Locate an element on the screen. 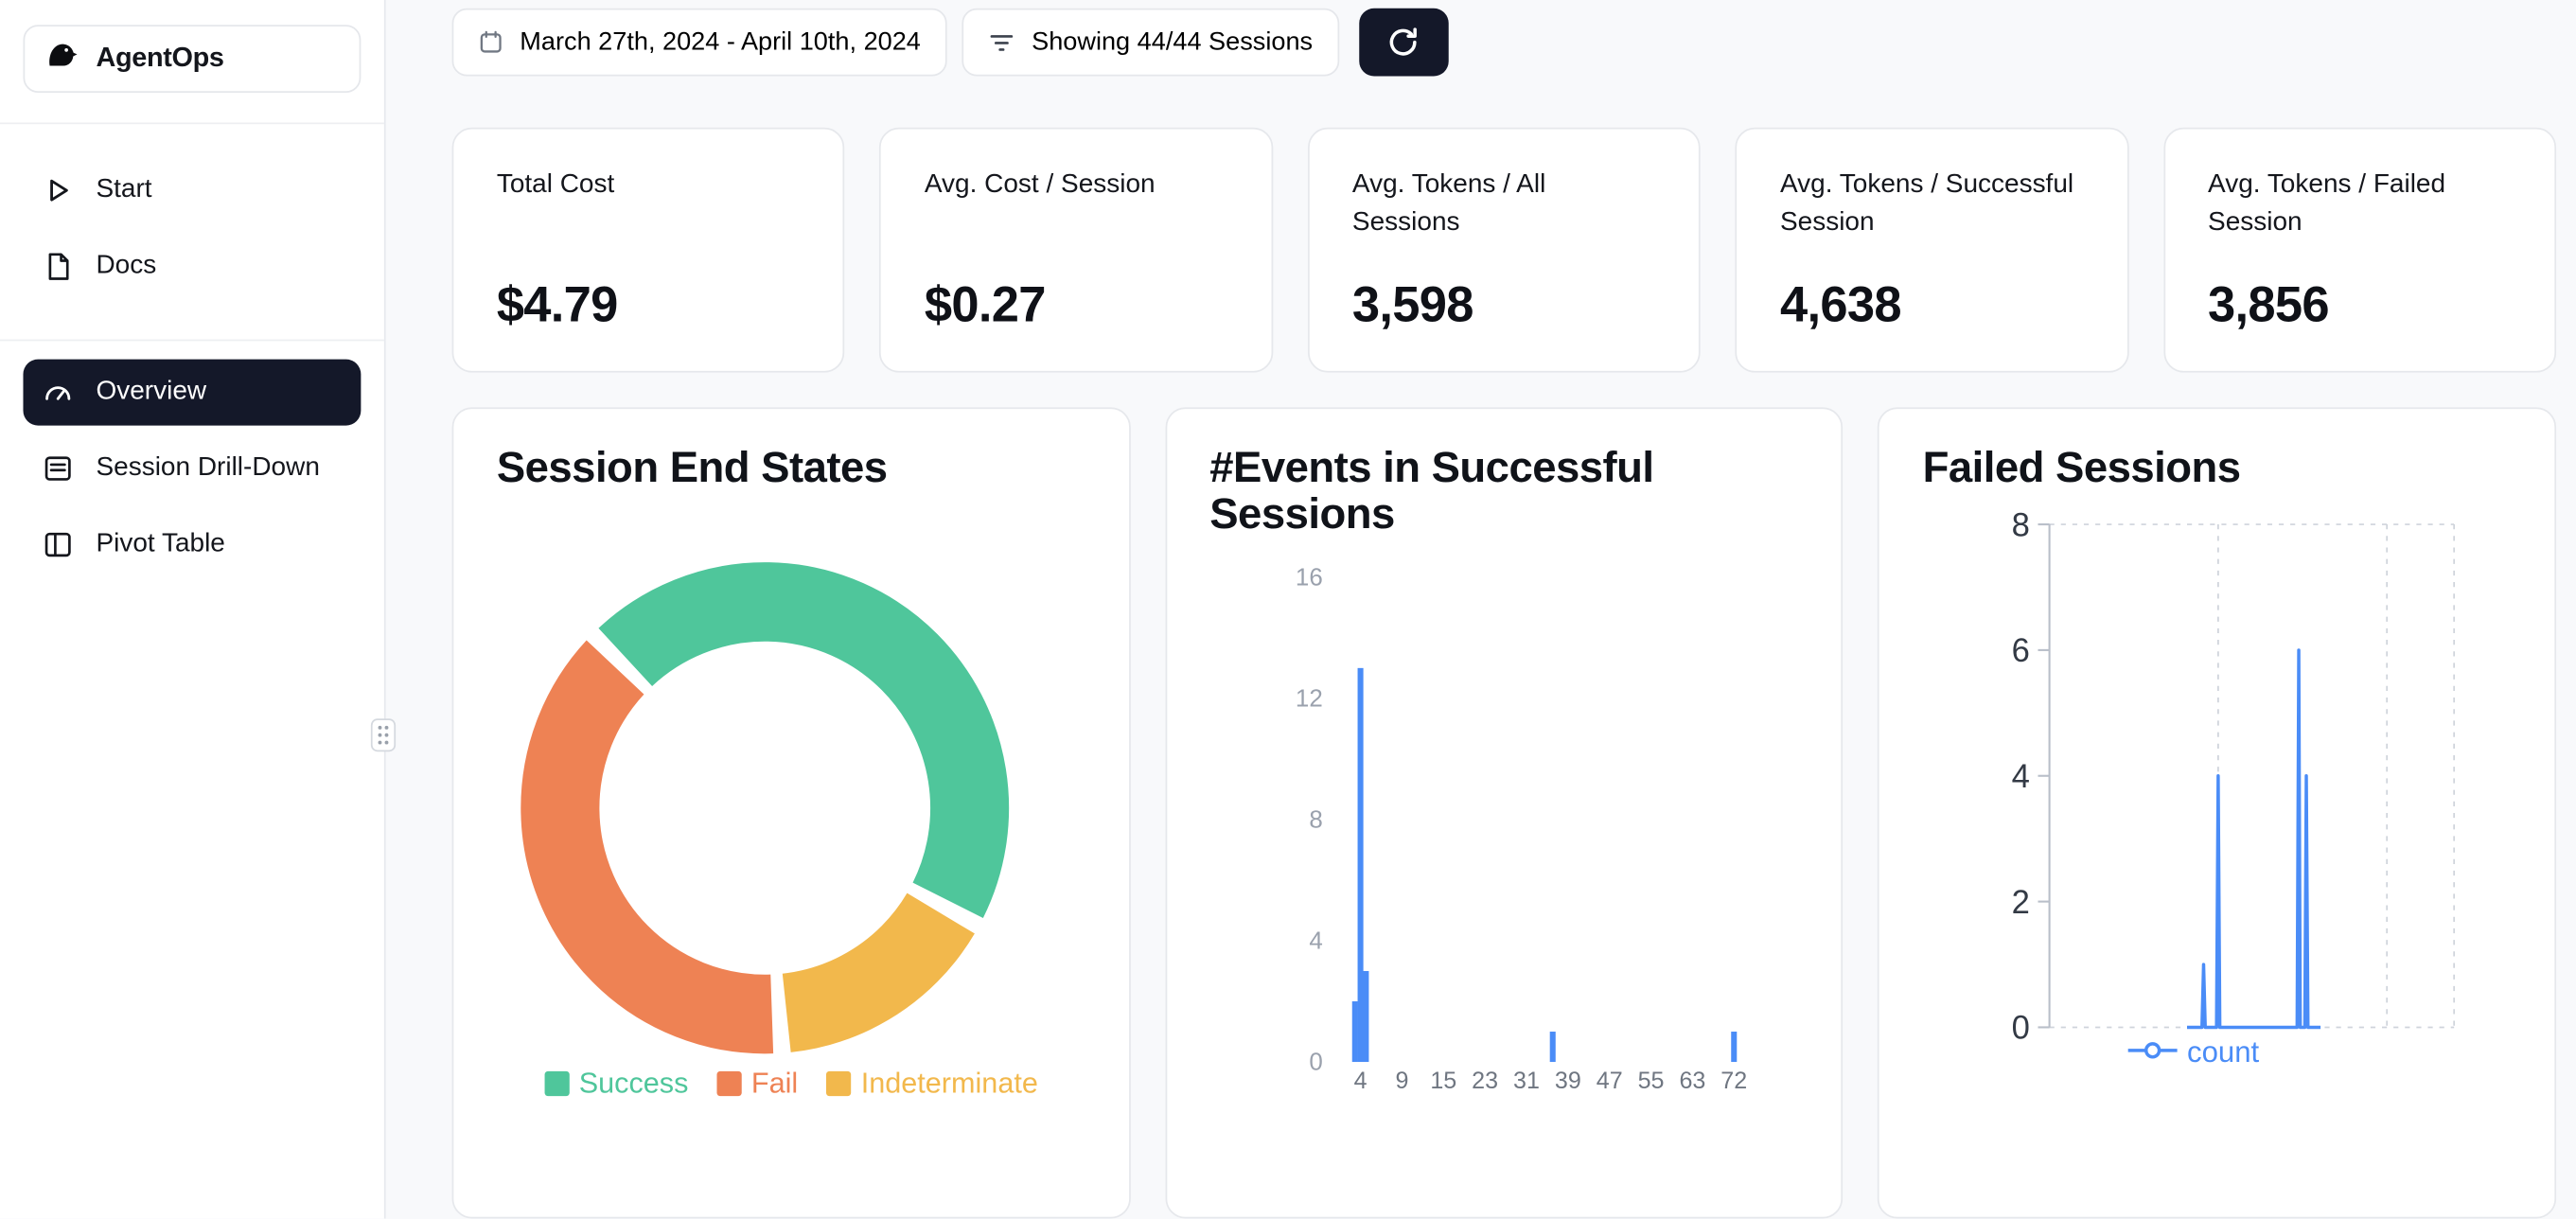  sidebar-item-start: Start is located at coordinates (192, 190).